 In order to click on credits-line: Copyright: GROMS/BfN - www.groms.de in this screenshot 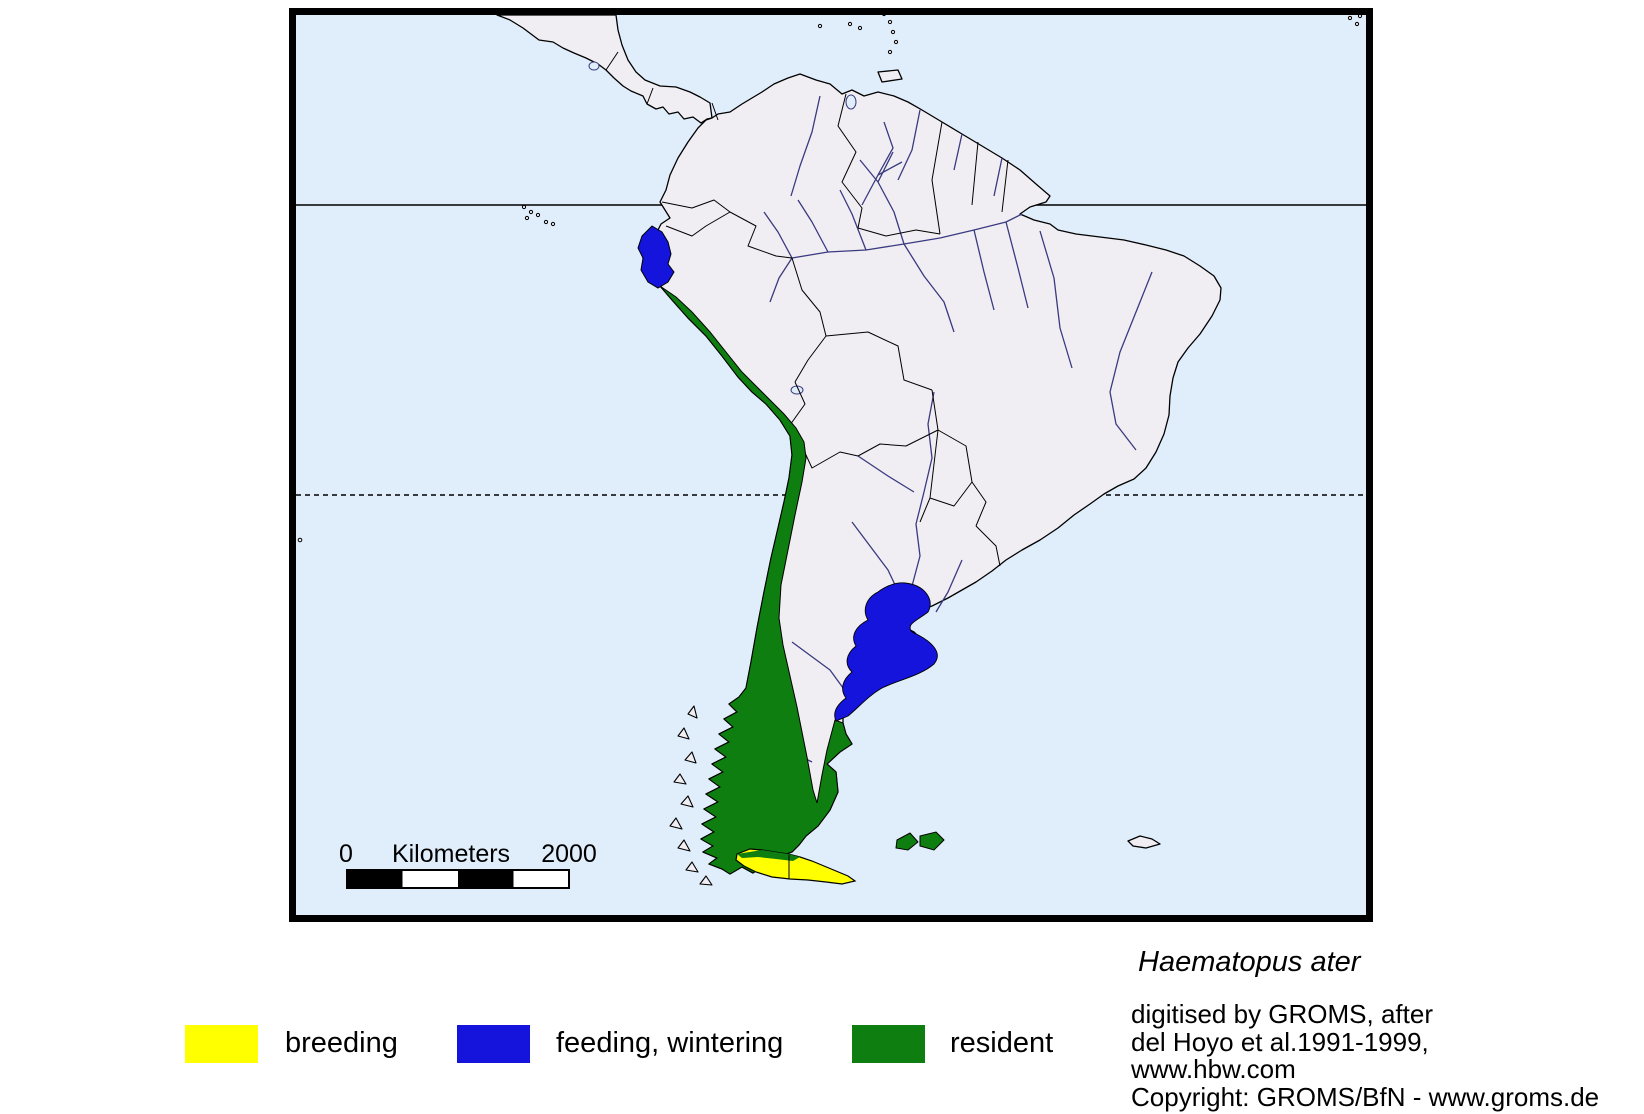, I will do `click(1365, 1096)`.